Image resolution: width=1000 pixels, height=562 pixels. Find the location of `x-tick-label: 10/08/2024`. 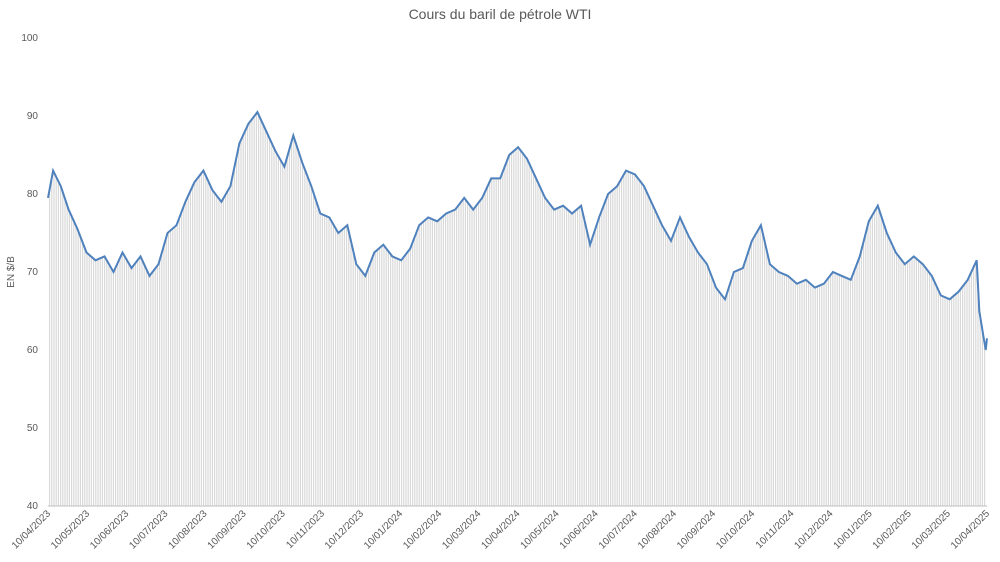

x-tick-label: 10/08/2024 is located at coordinates (657, 529).